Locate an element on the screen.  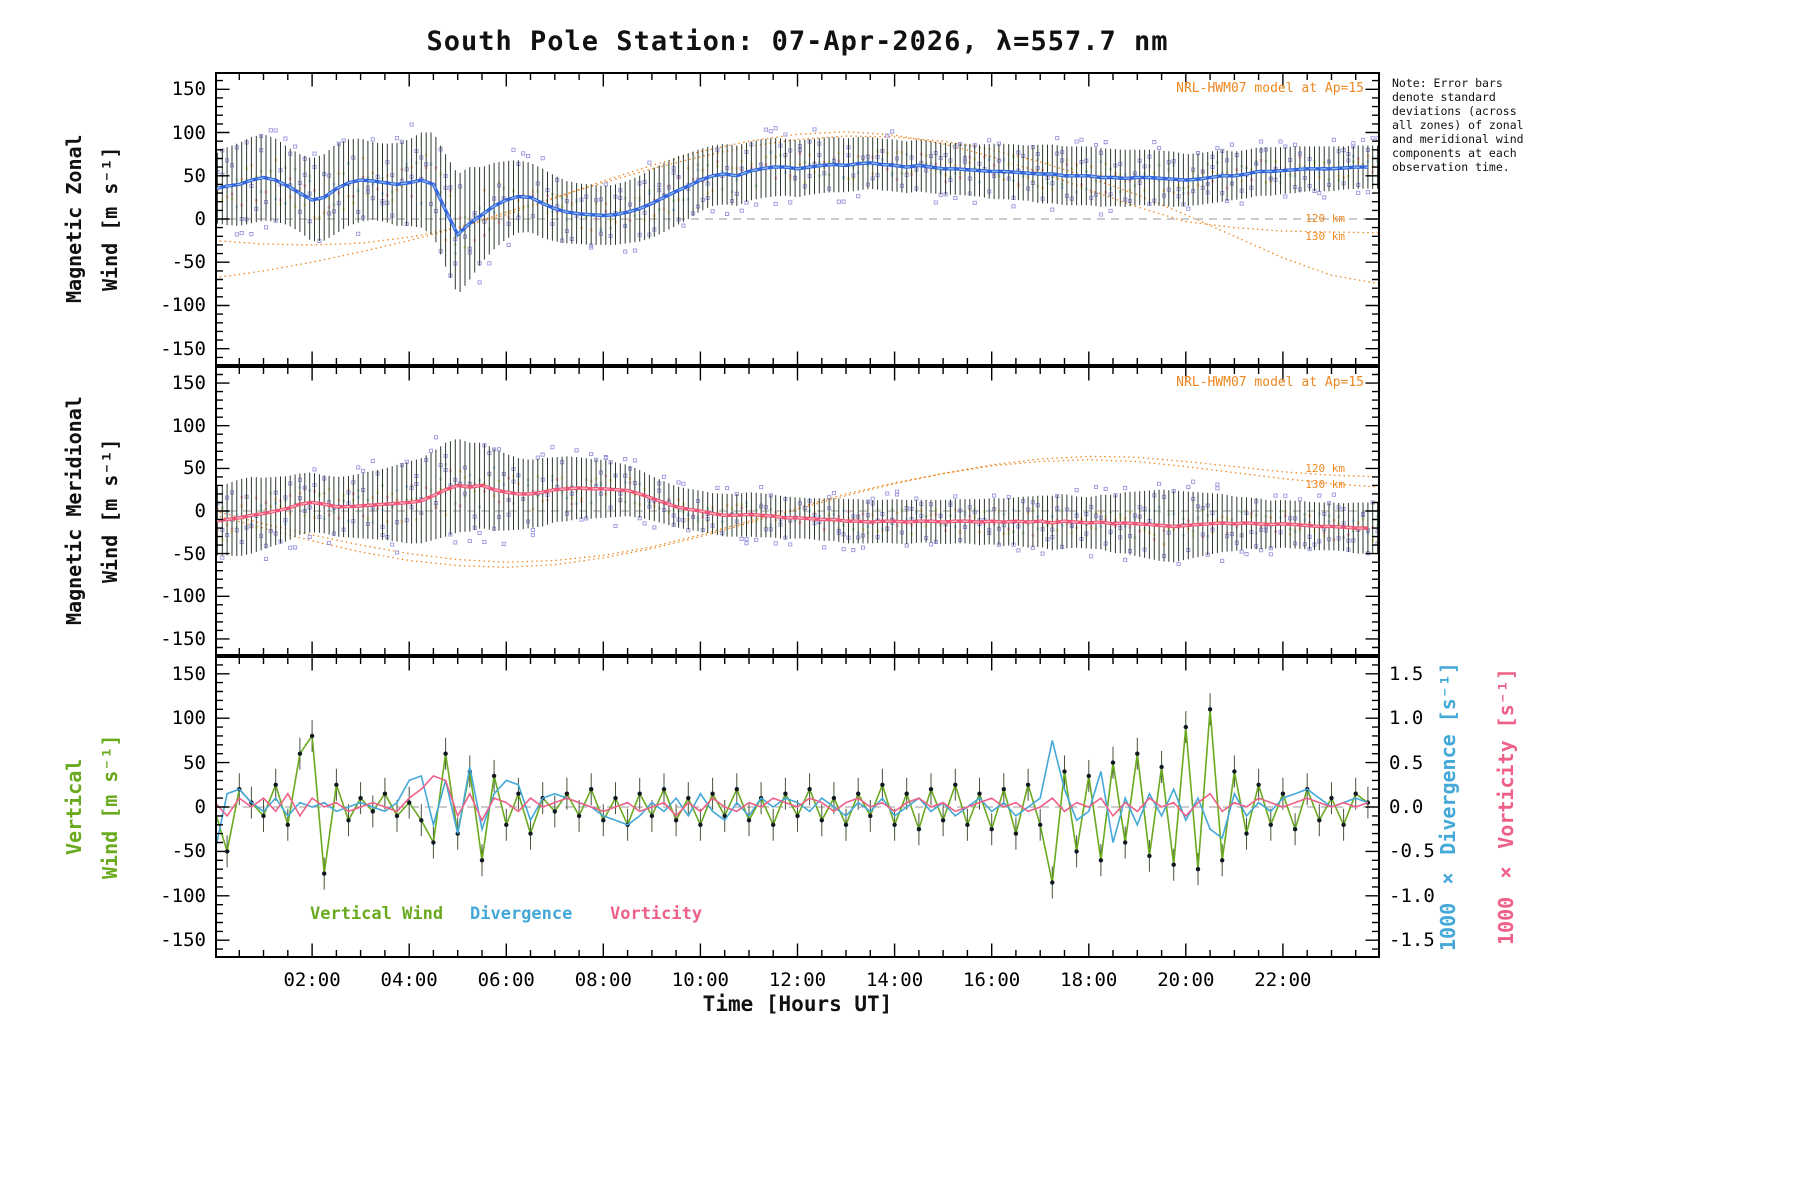
legend-vorticity: Vorticity is located at coordinates (656, 914).